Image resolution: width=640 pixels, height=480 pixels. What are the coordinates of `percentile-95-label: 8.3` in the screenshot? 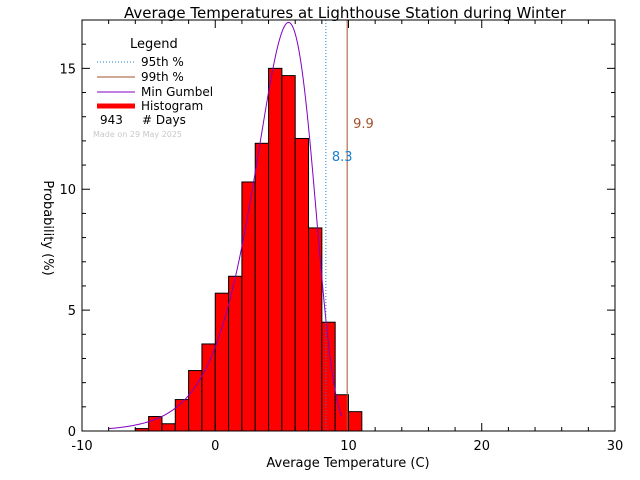 It's located at (342, 157).